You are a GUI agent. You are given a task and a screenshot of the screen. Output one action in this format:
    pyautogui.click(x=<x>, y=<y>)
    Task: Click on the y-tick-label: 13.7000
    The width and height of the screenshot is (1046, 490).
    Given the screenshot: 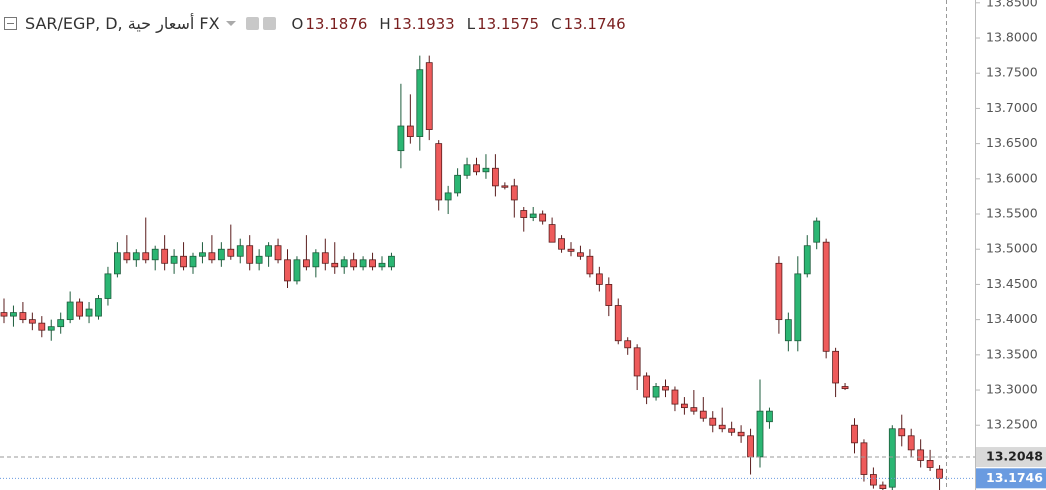 What is the action you would take?
    pyautogui.click(x=1012, y=107)
    